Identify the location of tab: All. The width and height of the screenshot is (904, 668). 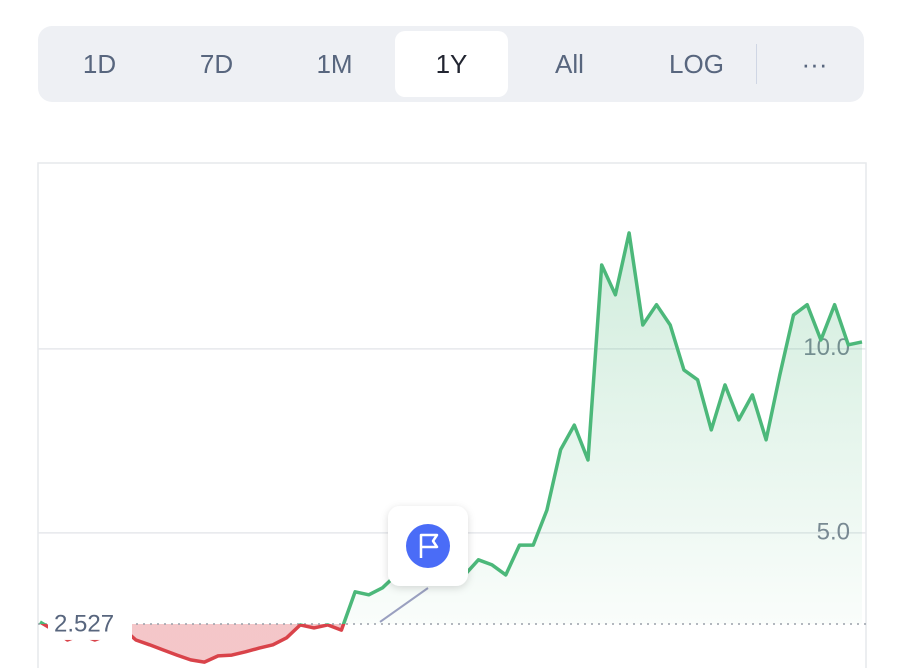
(569, 64).